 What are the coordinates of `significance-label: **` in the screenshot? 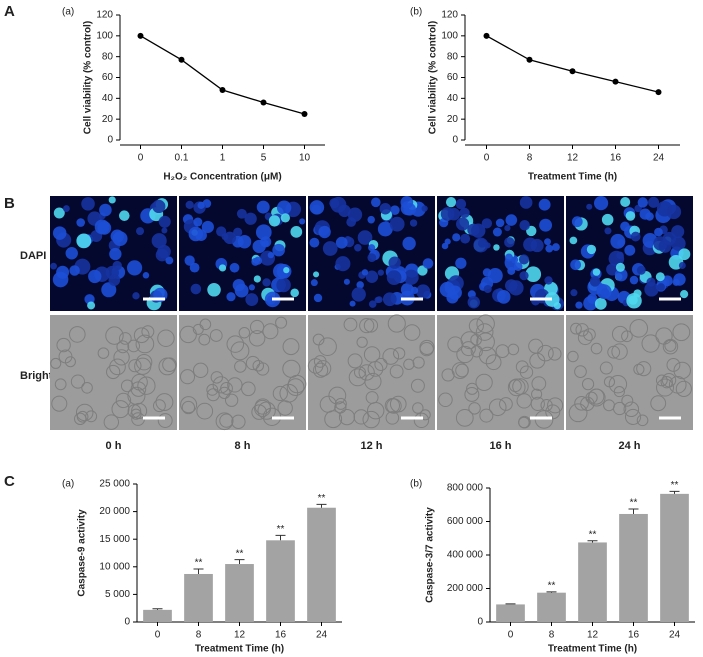 It's located at (552, 585).